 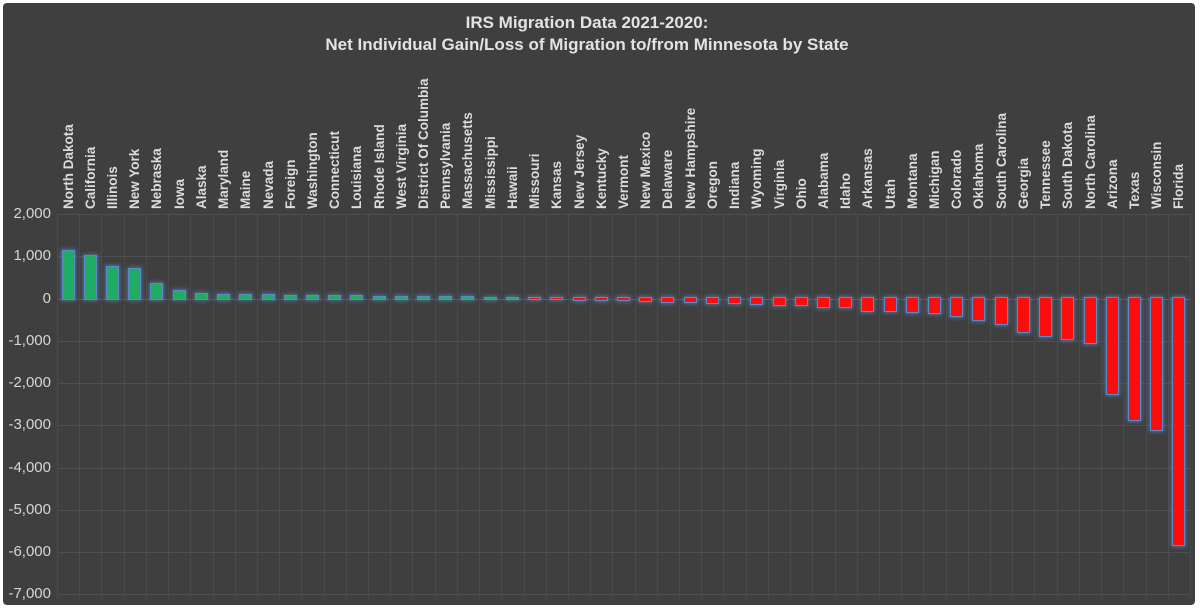 I want to click on x-label-oklahoma: Oklahoma, so click(x=979, y=176).